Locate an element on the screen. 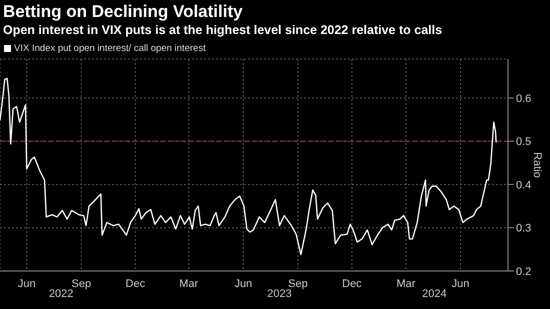 The image size is (550, 309). legend-label: VIX Index put open interest/ call open interest is located at coordinates (110, 48).